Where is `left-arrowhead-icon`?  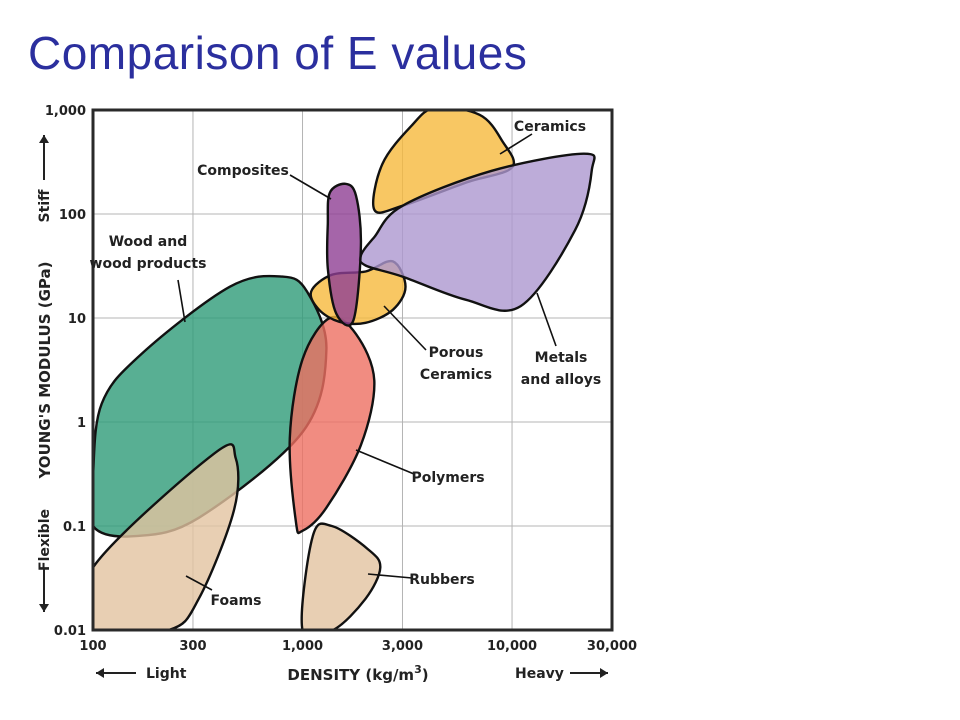
left-arrowhead-icon is located at coordinates (100, 673).